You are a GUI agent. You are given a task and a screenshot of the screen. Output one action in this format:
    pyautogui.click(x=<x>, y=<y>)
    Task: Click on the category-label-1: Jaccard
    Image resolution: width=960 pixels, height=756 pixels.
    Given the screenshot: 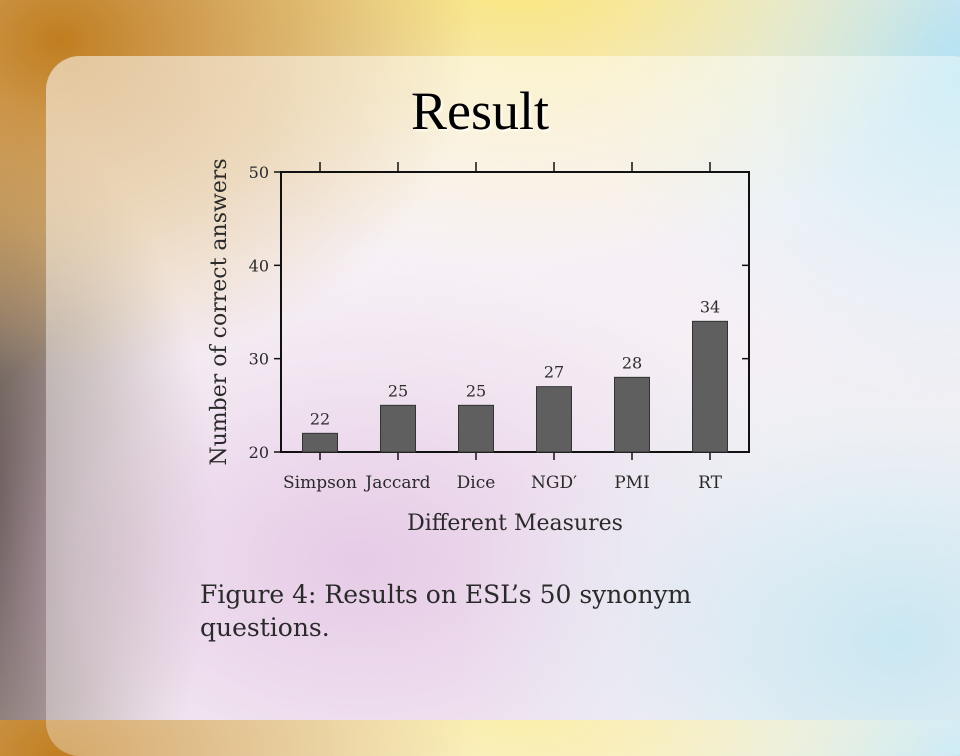 What is the action you would take?
    pyautogui.click(x=396, y=483)
    